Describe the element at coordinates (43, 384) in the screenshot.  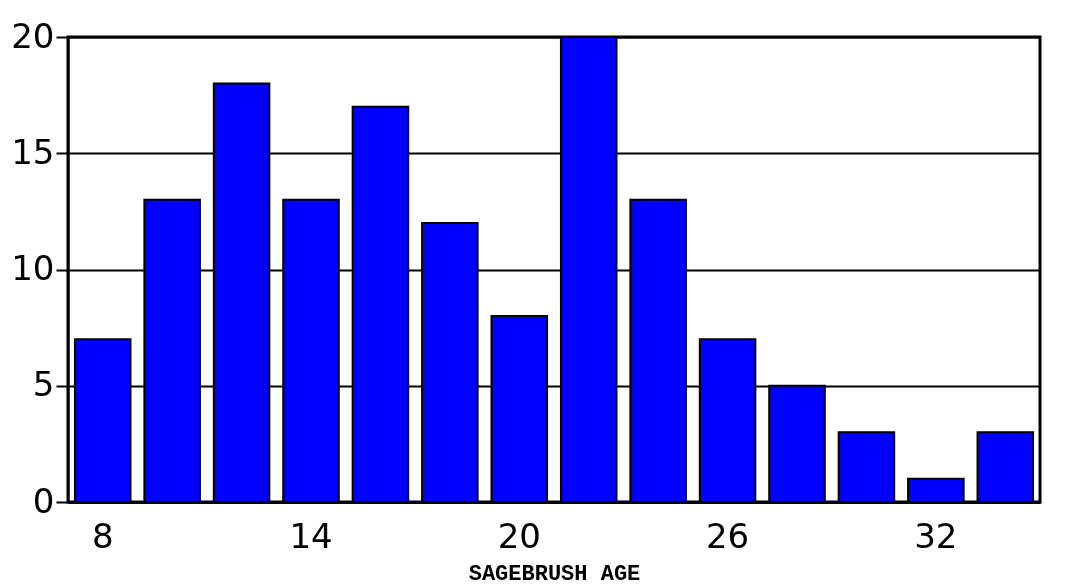
I see `y-tick-label: 5` at that location.